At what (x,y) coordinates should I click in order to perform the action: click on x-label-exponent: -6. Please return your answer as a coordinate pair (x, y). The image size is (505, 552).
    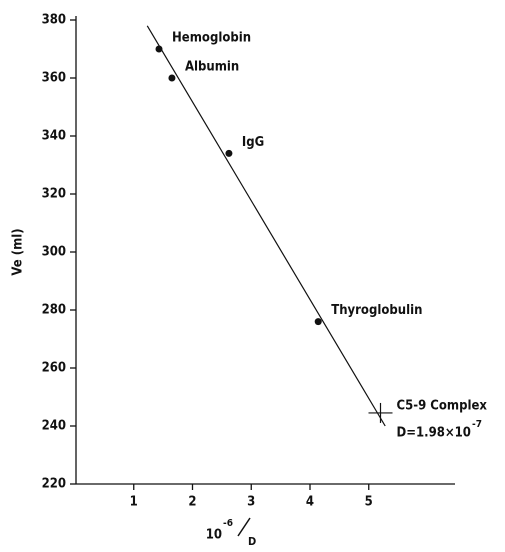
    Looking at the image, I should click on (228, 523).